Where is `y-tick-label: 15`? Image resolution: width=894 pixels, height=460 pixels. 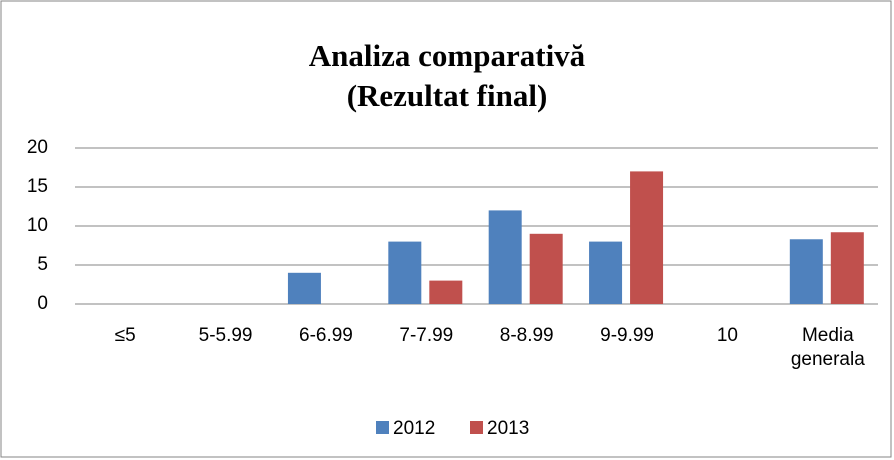
y-tick-label: 15 is located at coordinates (37, 186).